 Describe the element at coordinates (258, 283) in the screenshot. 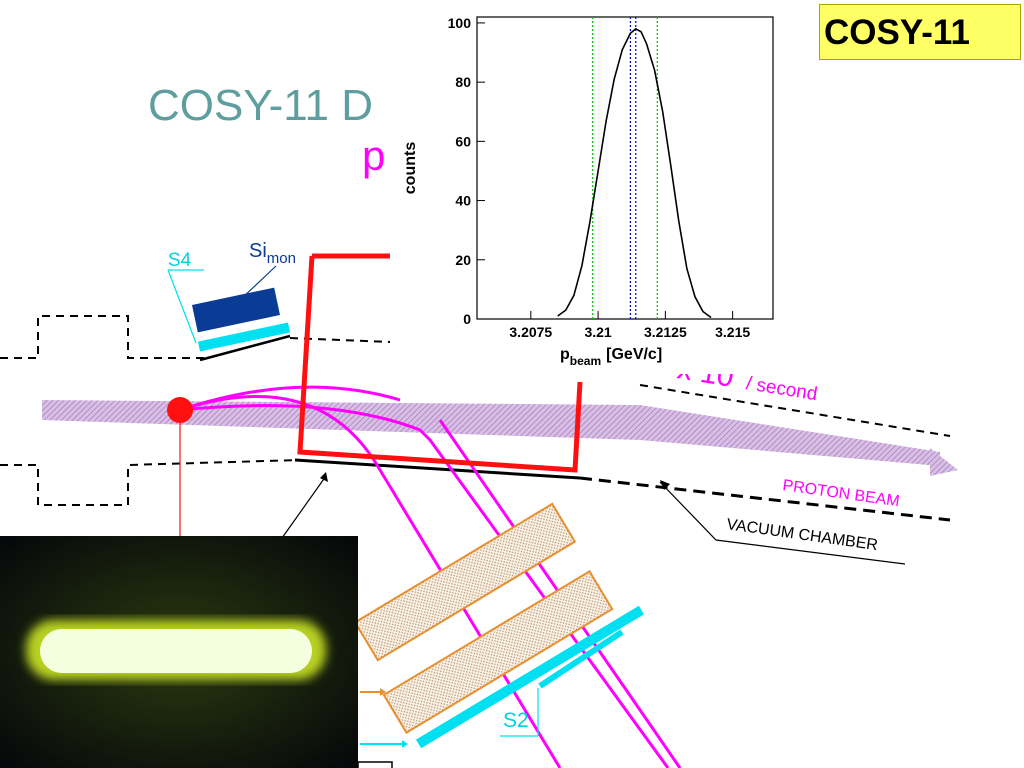

I see `si-label-leader` at that location.